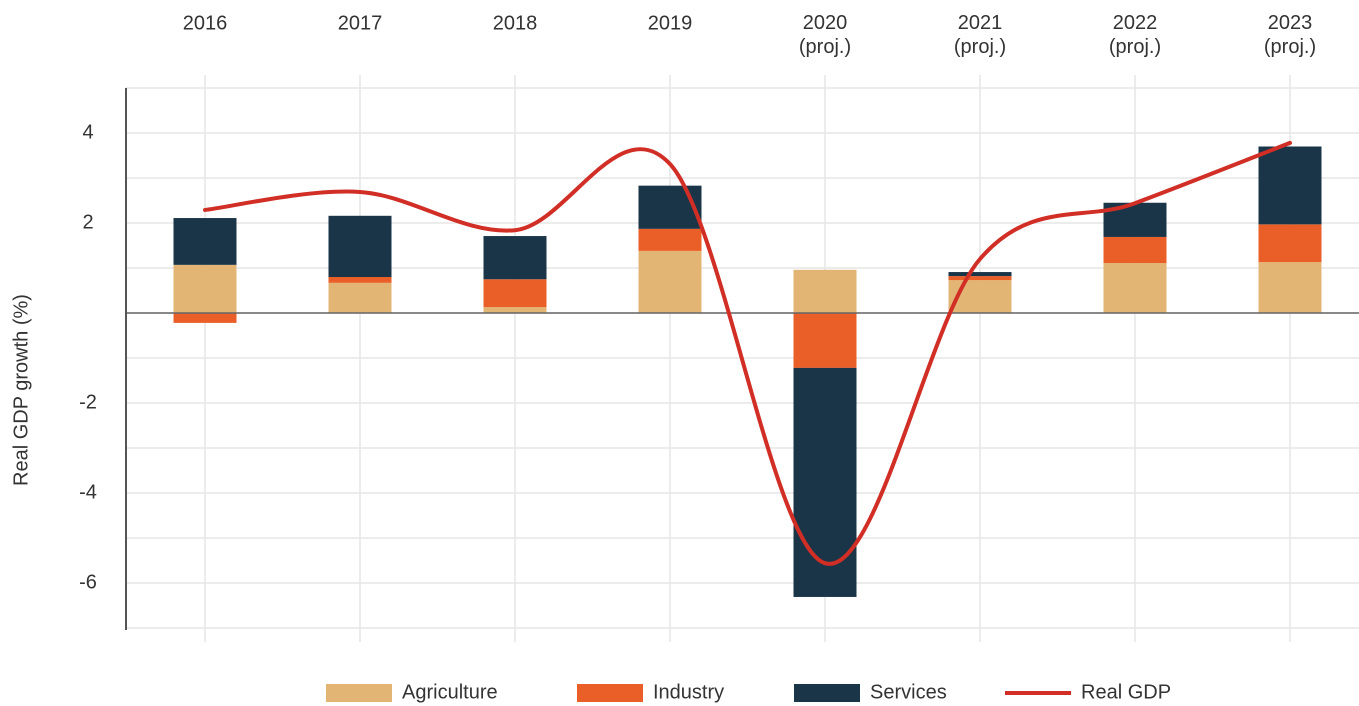  What do you see at coordinates (1126, 692) in the screenshot?
I see `legend-label: Real GDP` at bounding box center [1126, 692].